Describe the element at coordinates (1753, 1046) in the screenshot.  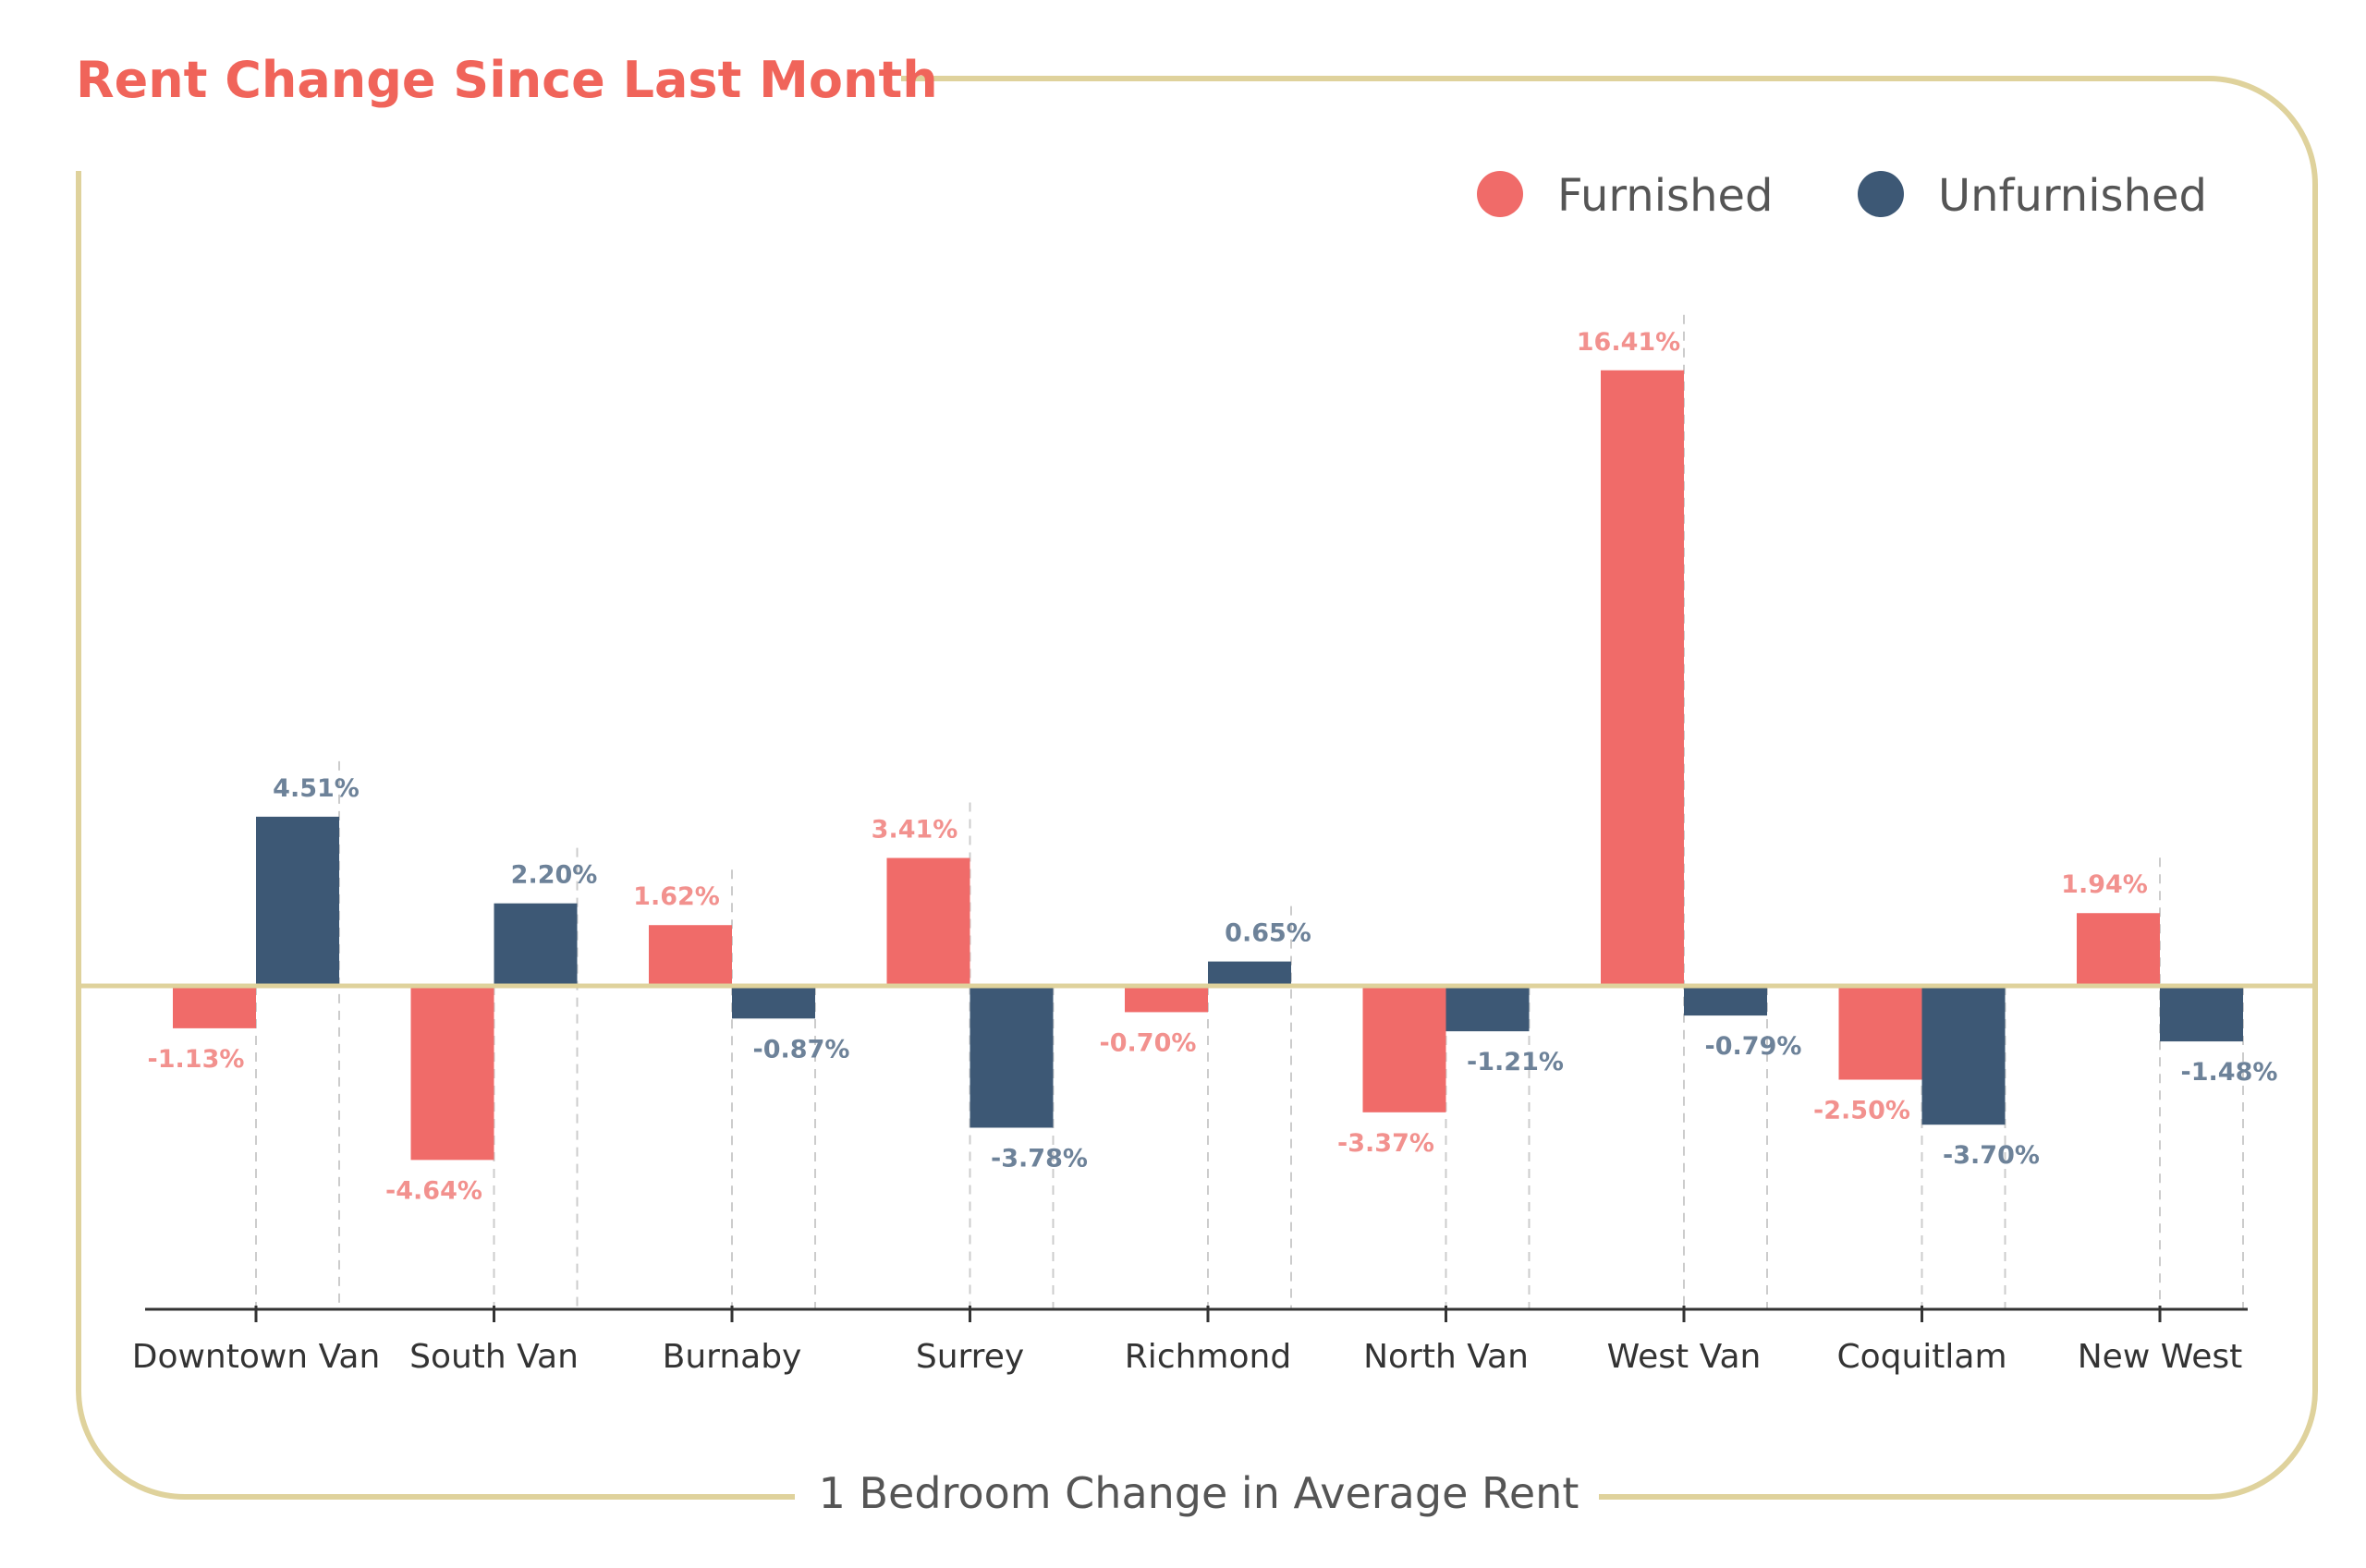
I see `value-label: -0.79%` at that location.